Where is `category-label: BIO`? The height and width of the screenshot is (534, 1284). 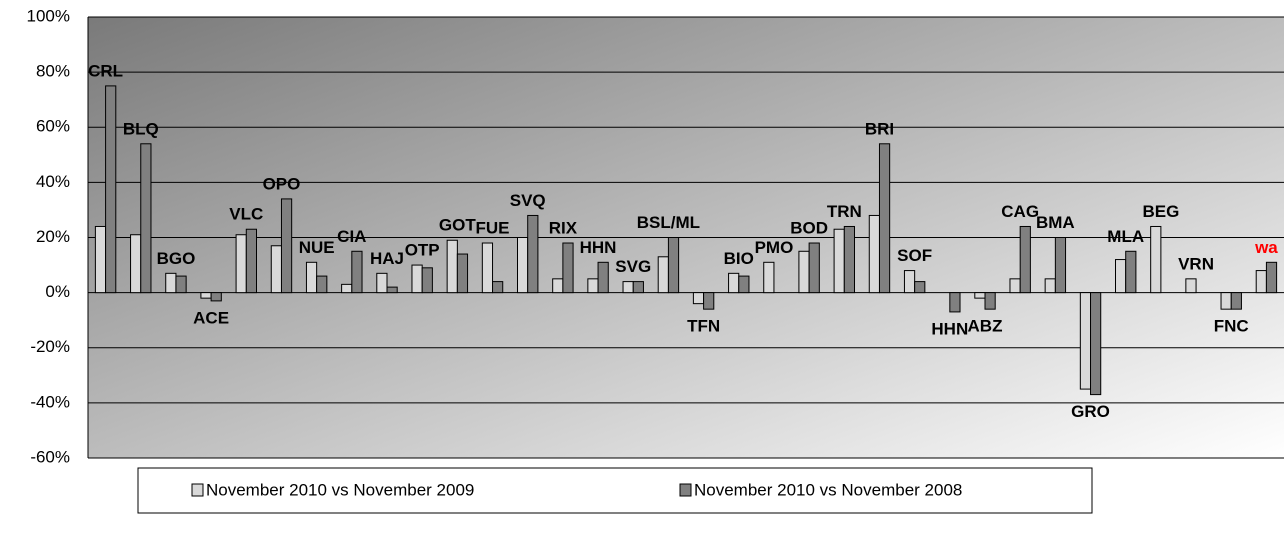 category-label: BIO is located at coordinates (739, 258).